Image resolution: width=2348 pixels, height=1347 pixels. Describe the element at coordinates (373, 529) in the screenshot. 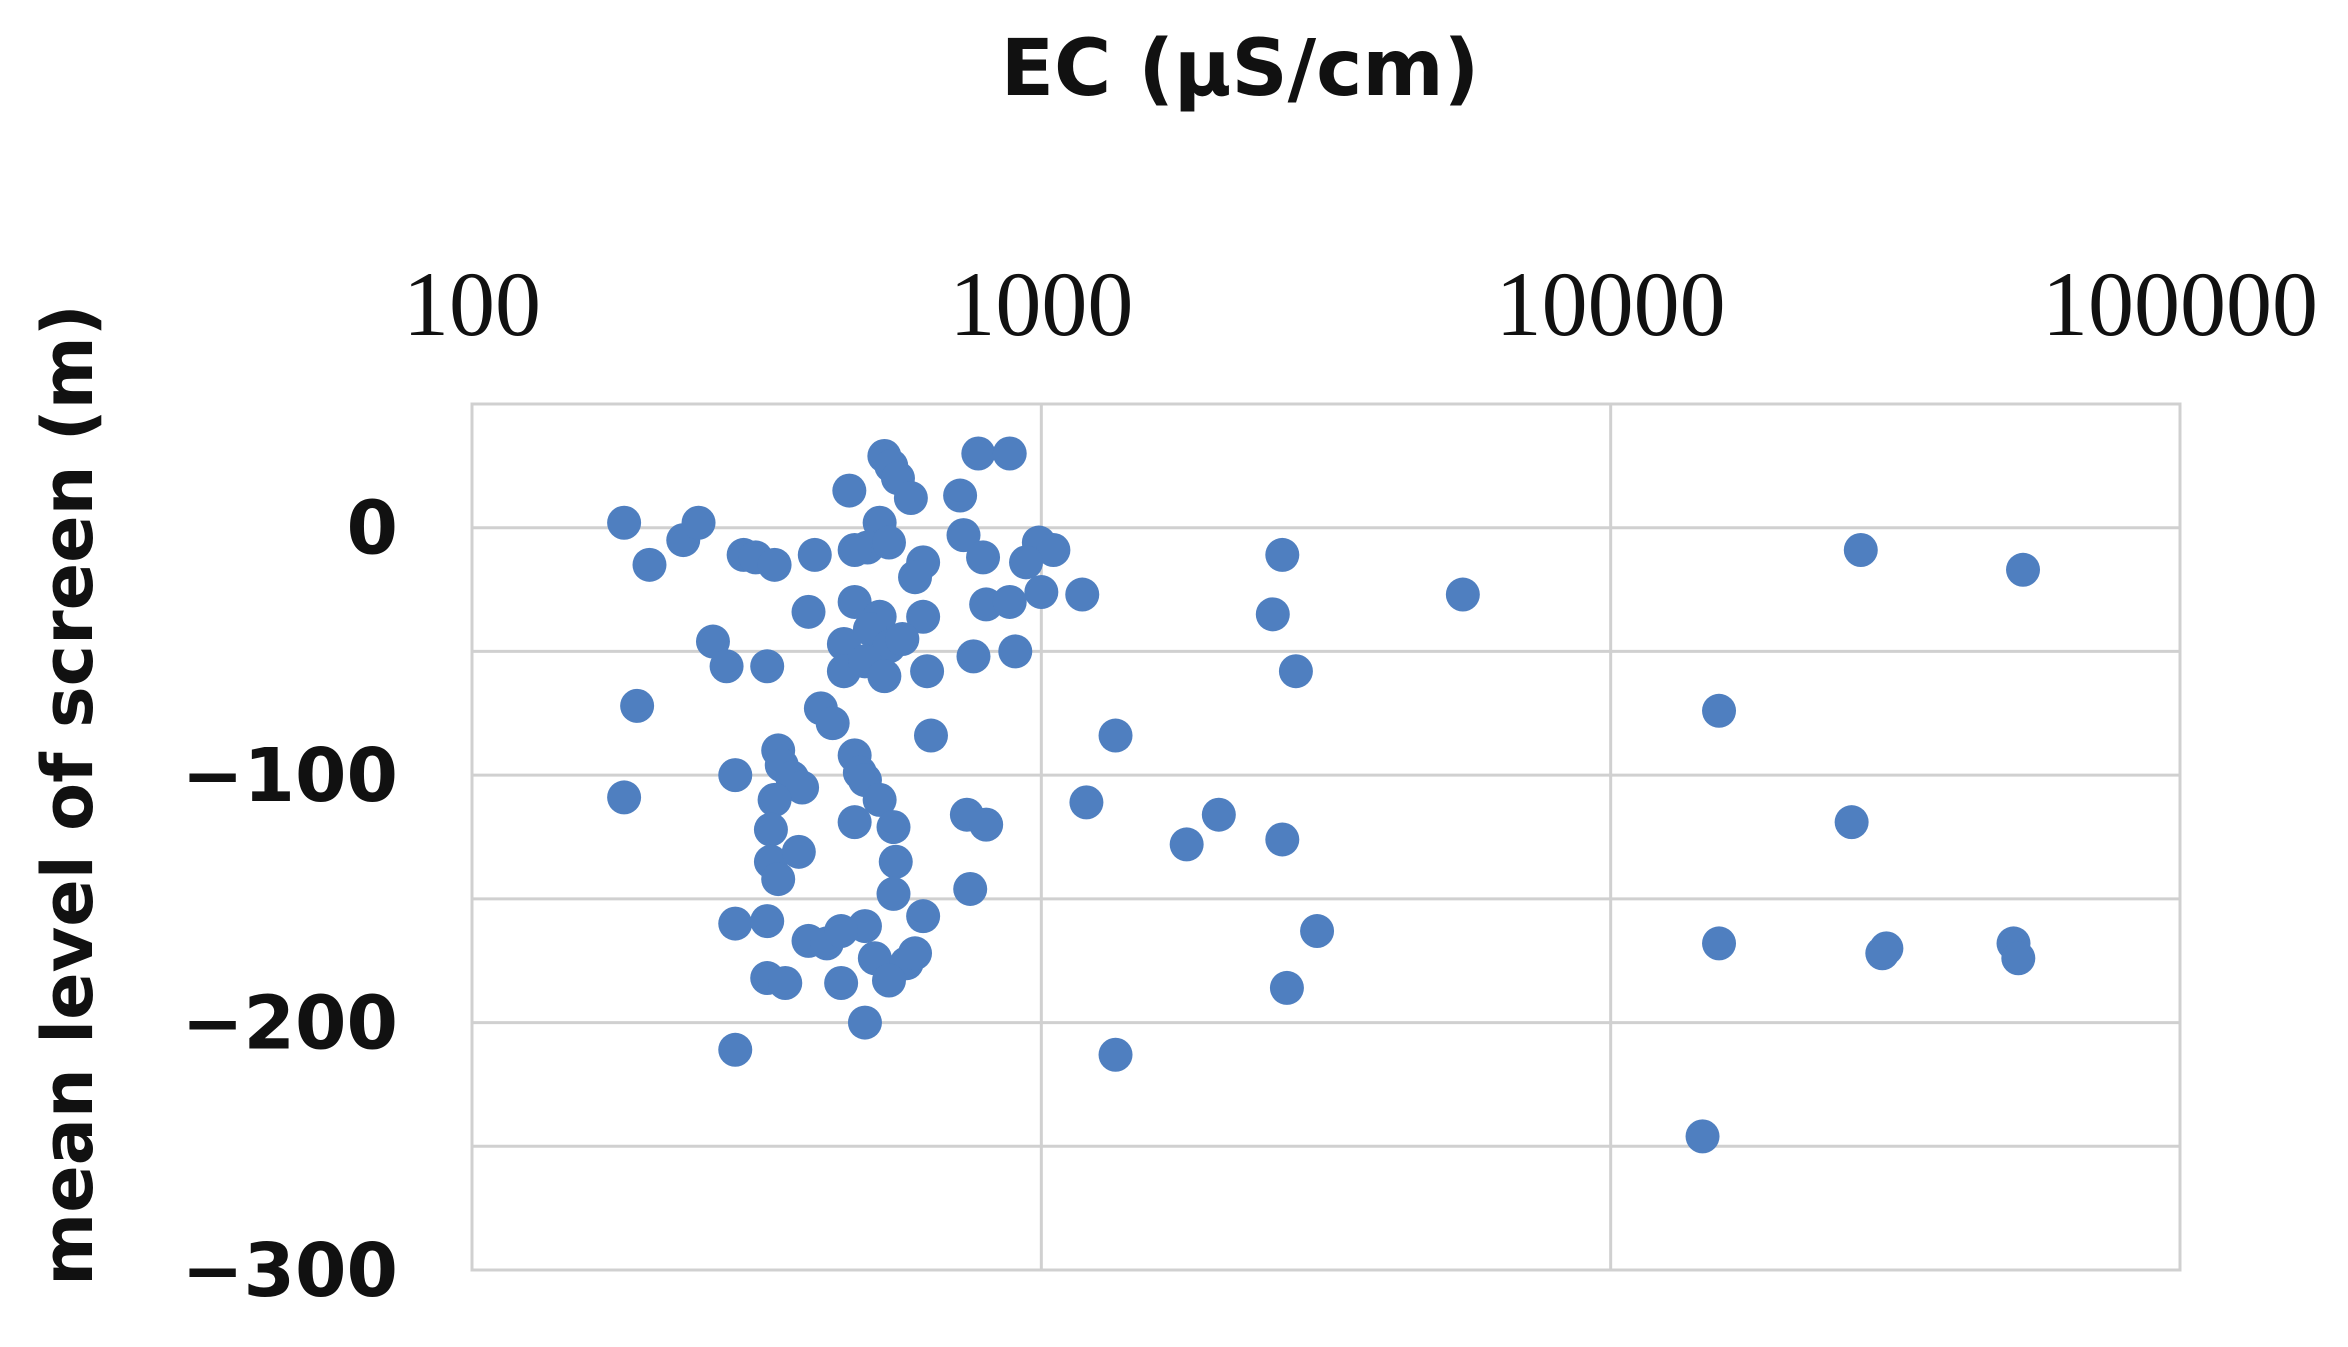

I see `y-tick-label: 0` at that location.